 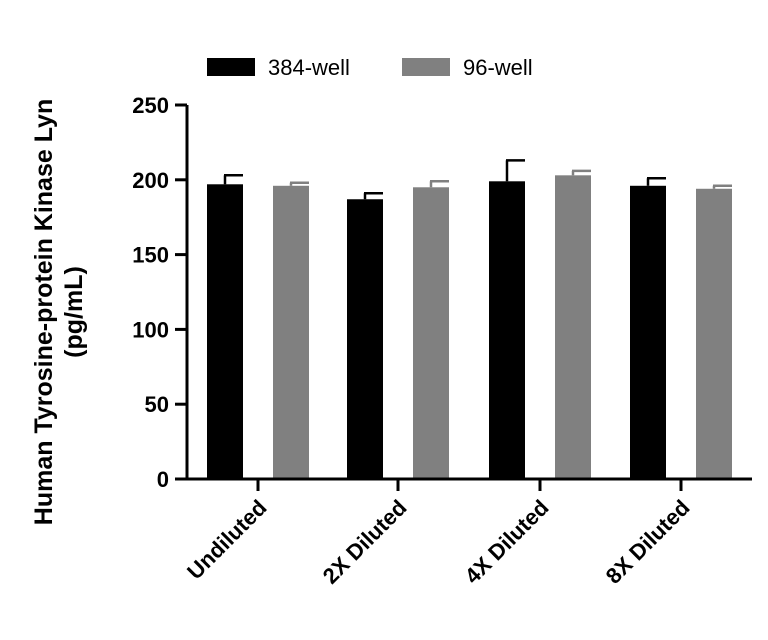 I want to click on y-tick-label: 100, so click(x=150, y=329).